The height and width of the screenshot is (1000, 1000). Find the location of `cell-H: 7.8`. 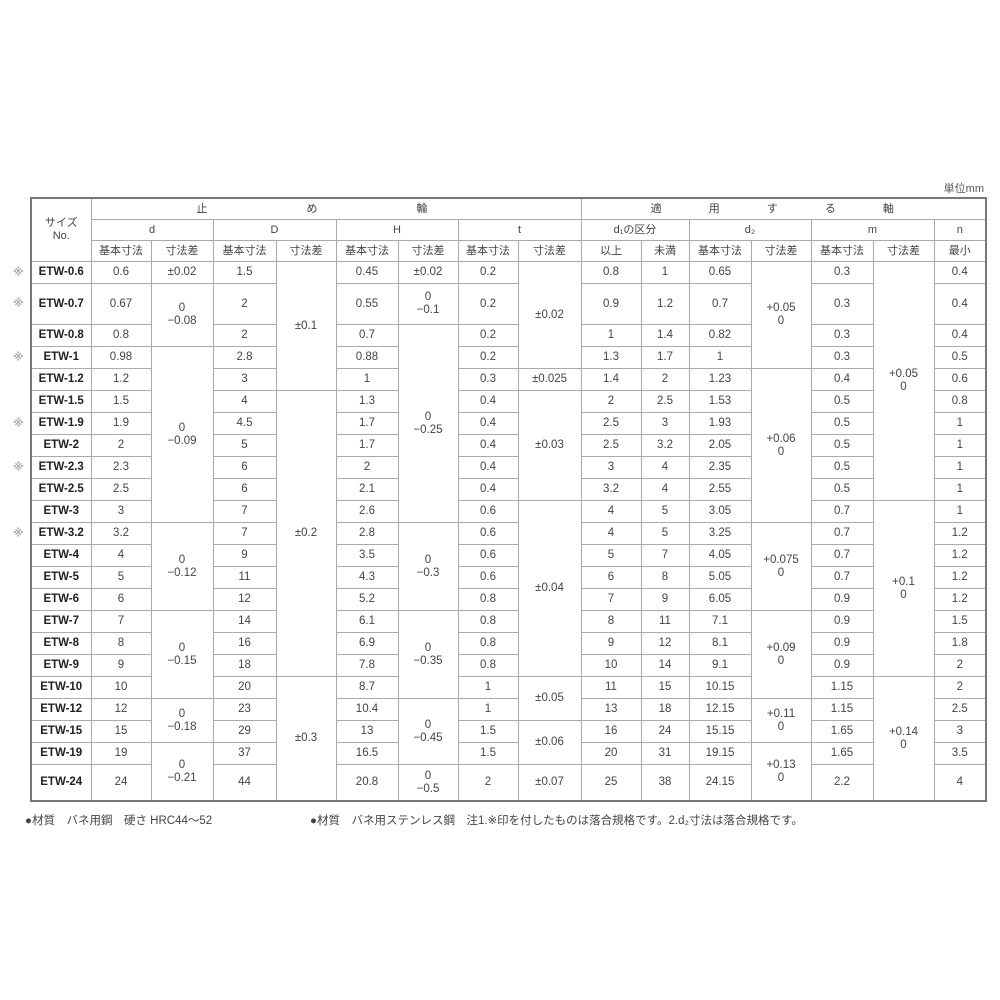

cell-H: 7.8 is located at coordinates (367, 665).